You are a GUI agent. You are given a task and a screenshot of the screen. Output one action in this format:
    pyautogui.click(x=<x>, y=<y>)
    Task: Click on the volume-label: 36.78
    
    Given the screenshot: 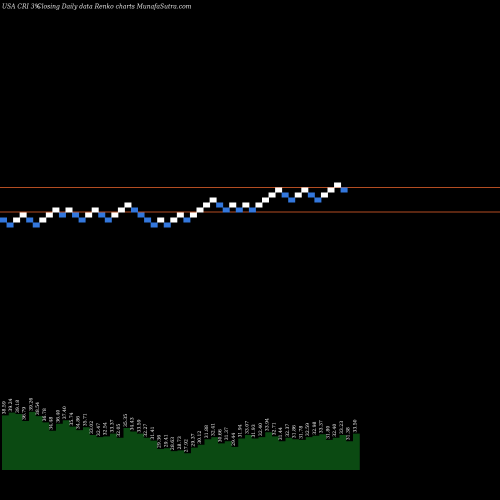 What is the action you would take?
    pyautogui.click(x=45, y=414)
    